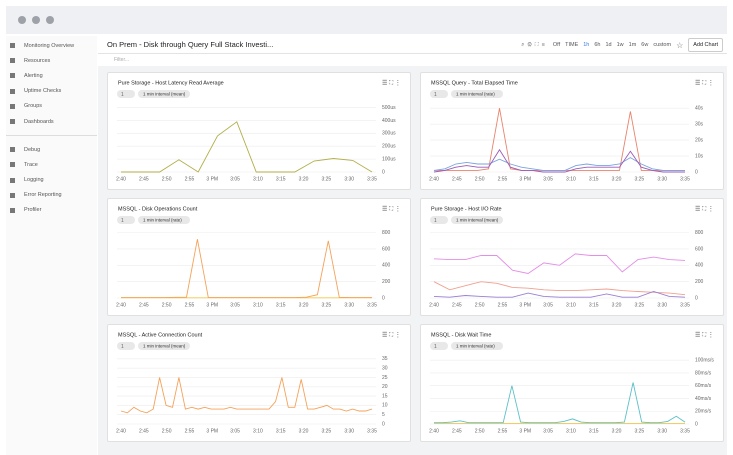 Image resolution: width=733 pixels, height=455 pixels. I want to click on y-tick-label: 30, so click(385, 368).